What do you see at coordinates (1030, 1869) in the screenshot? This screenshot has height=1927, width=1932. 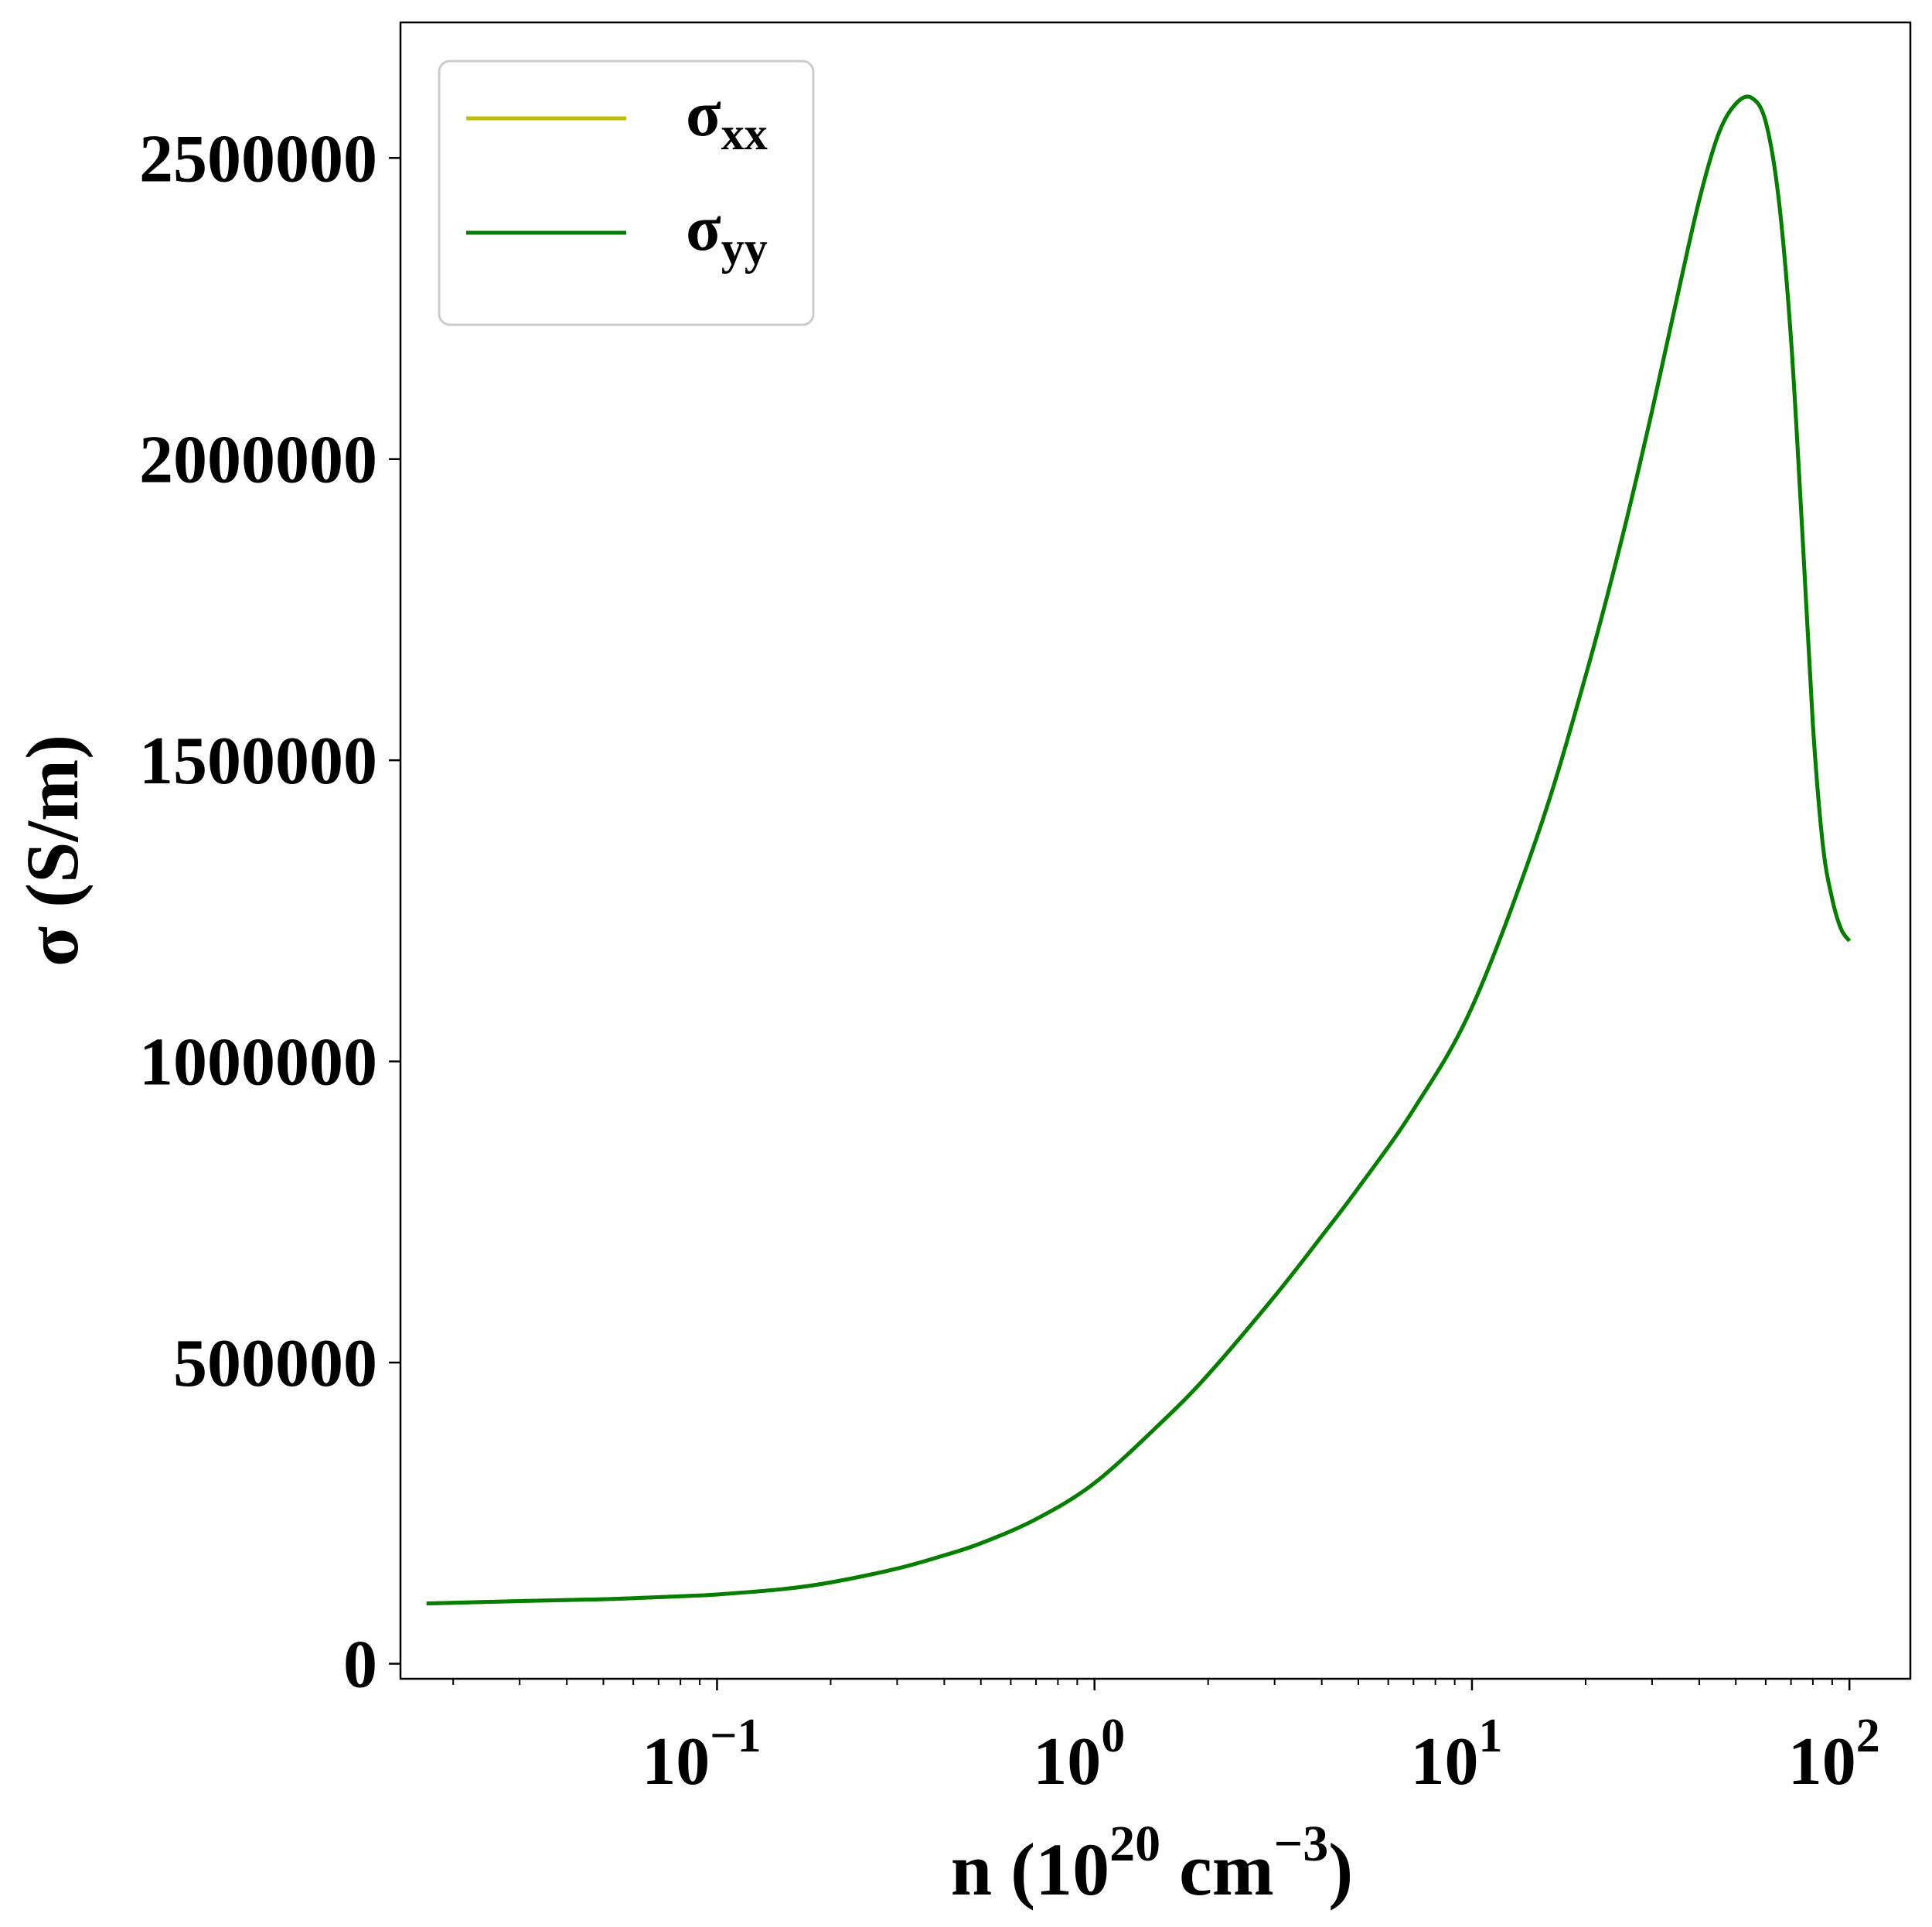 I see `x-axis-title-prefix: n (10` at bounding box center [1030, 1869].